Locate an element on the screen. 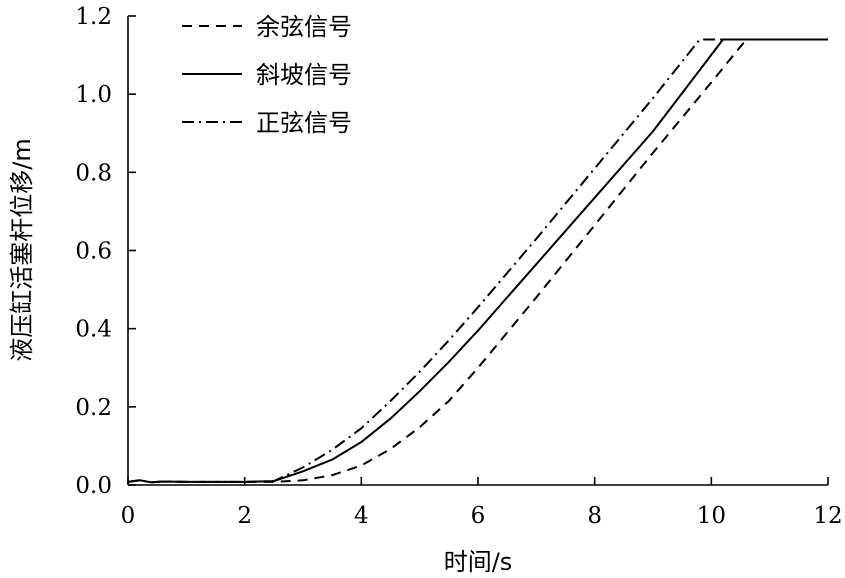 Image resolution: width=845 pixels, height=578 pixels. x-axis-title: 时间/s is located at coordinates (478, 562).